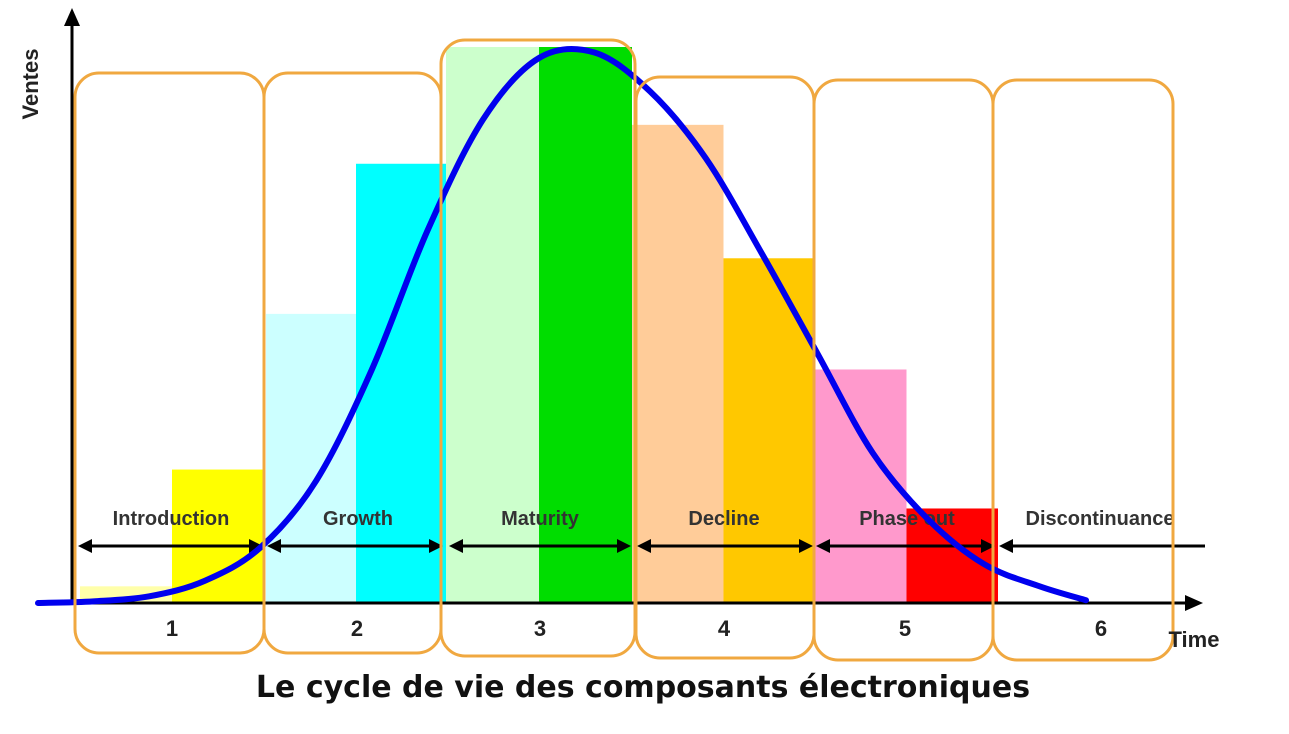 This screenshot has width=1289, height=734. Describe the element at coordinates (358, 519) in the screenshot. I see `stage-label-growth: Growth` at that location.